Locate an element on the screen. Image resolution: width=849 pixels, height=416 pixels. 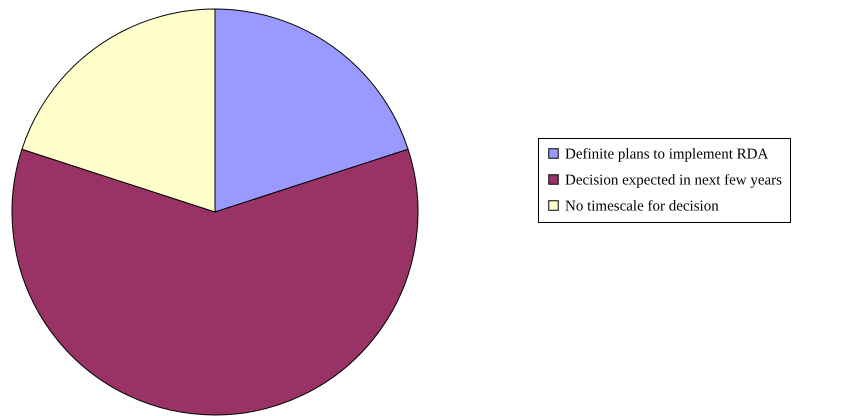
legend-label: Decision expected in next few years is located at coordinates (673, 180).